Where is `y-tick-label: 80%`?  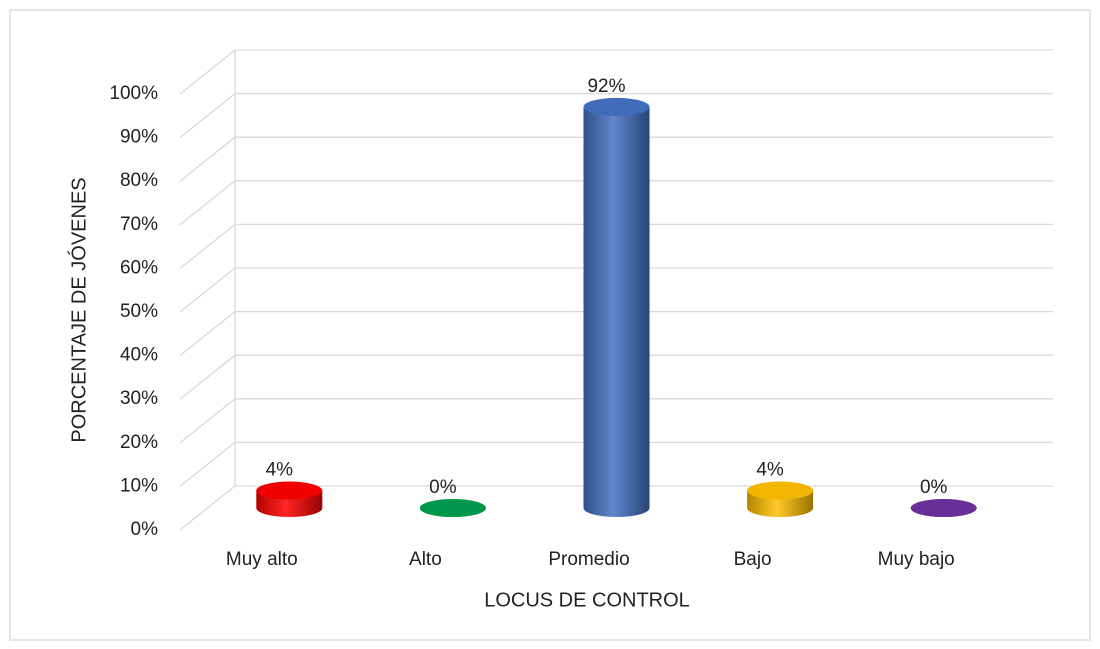
y-tick-label: 80% is located at coordinates (139, 180).